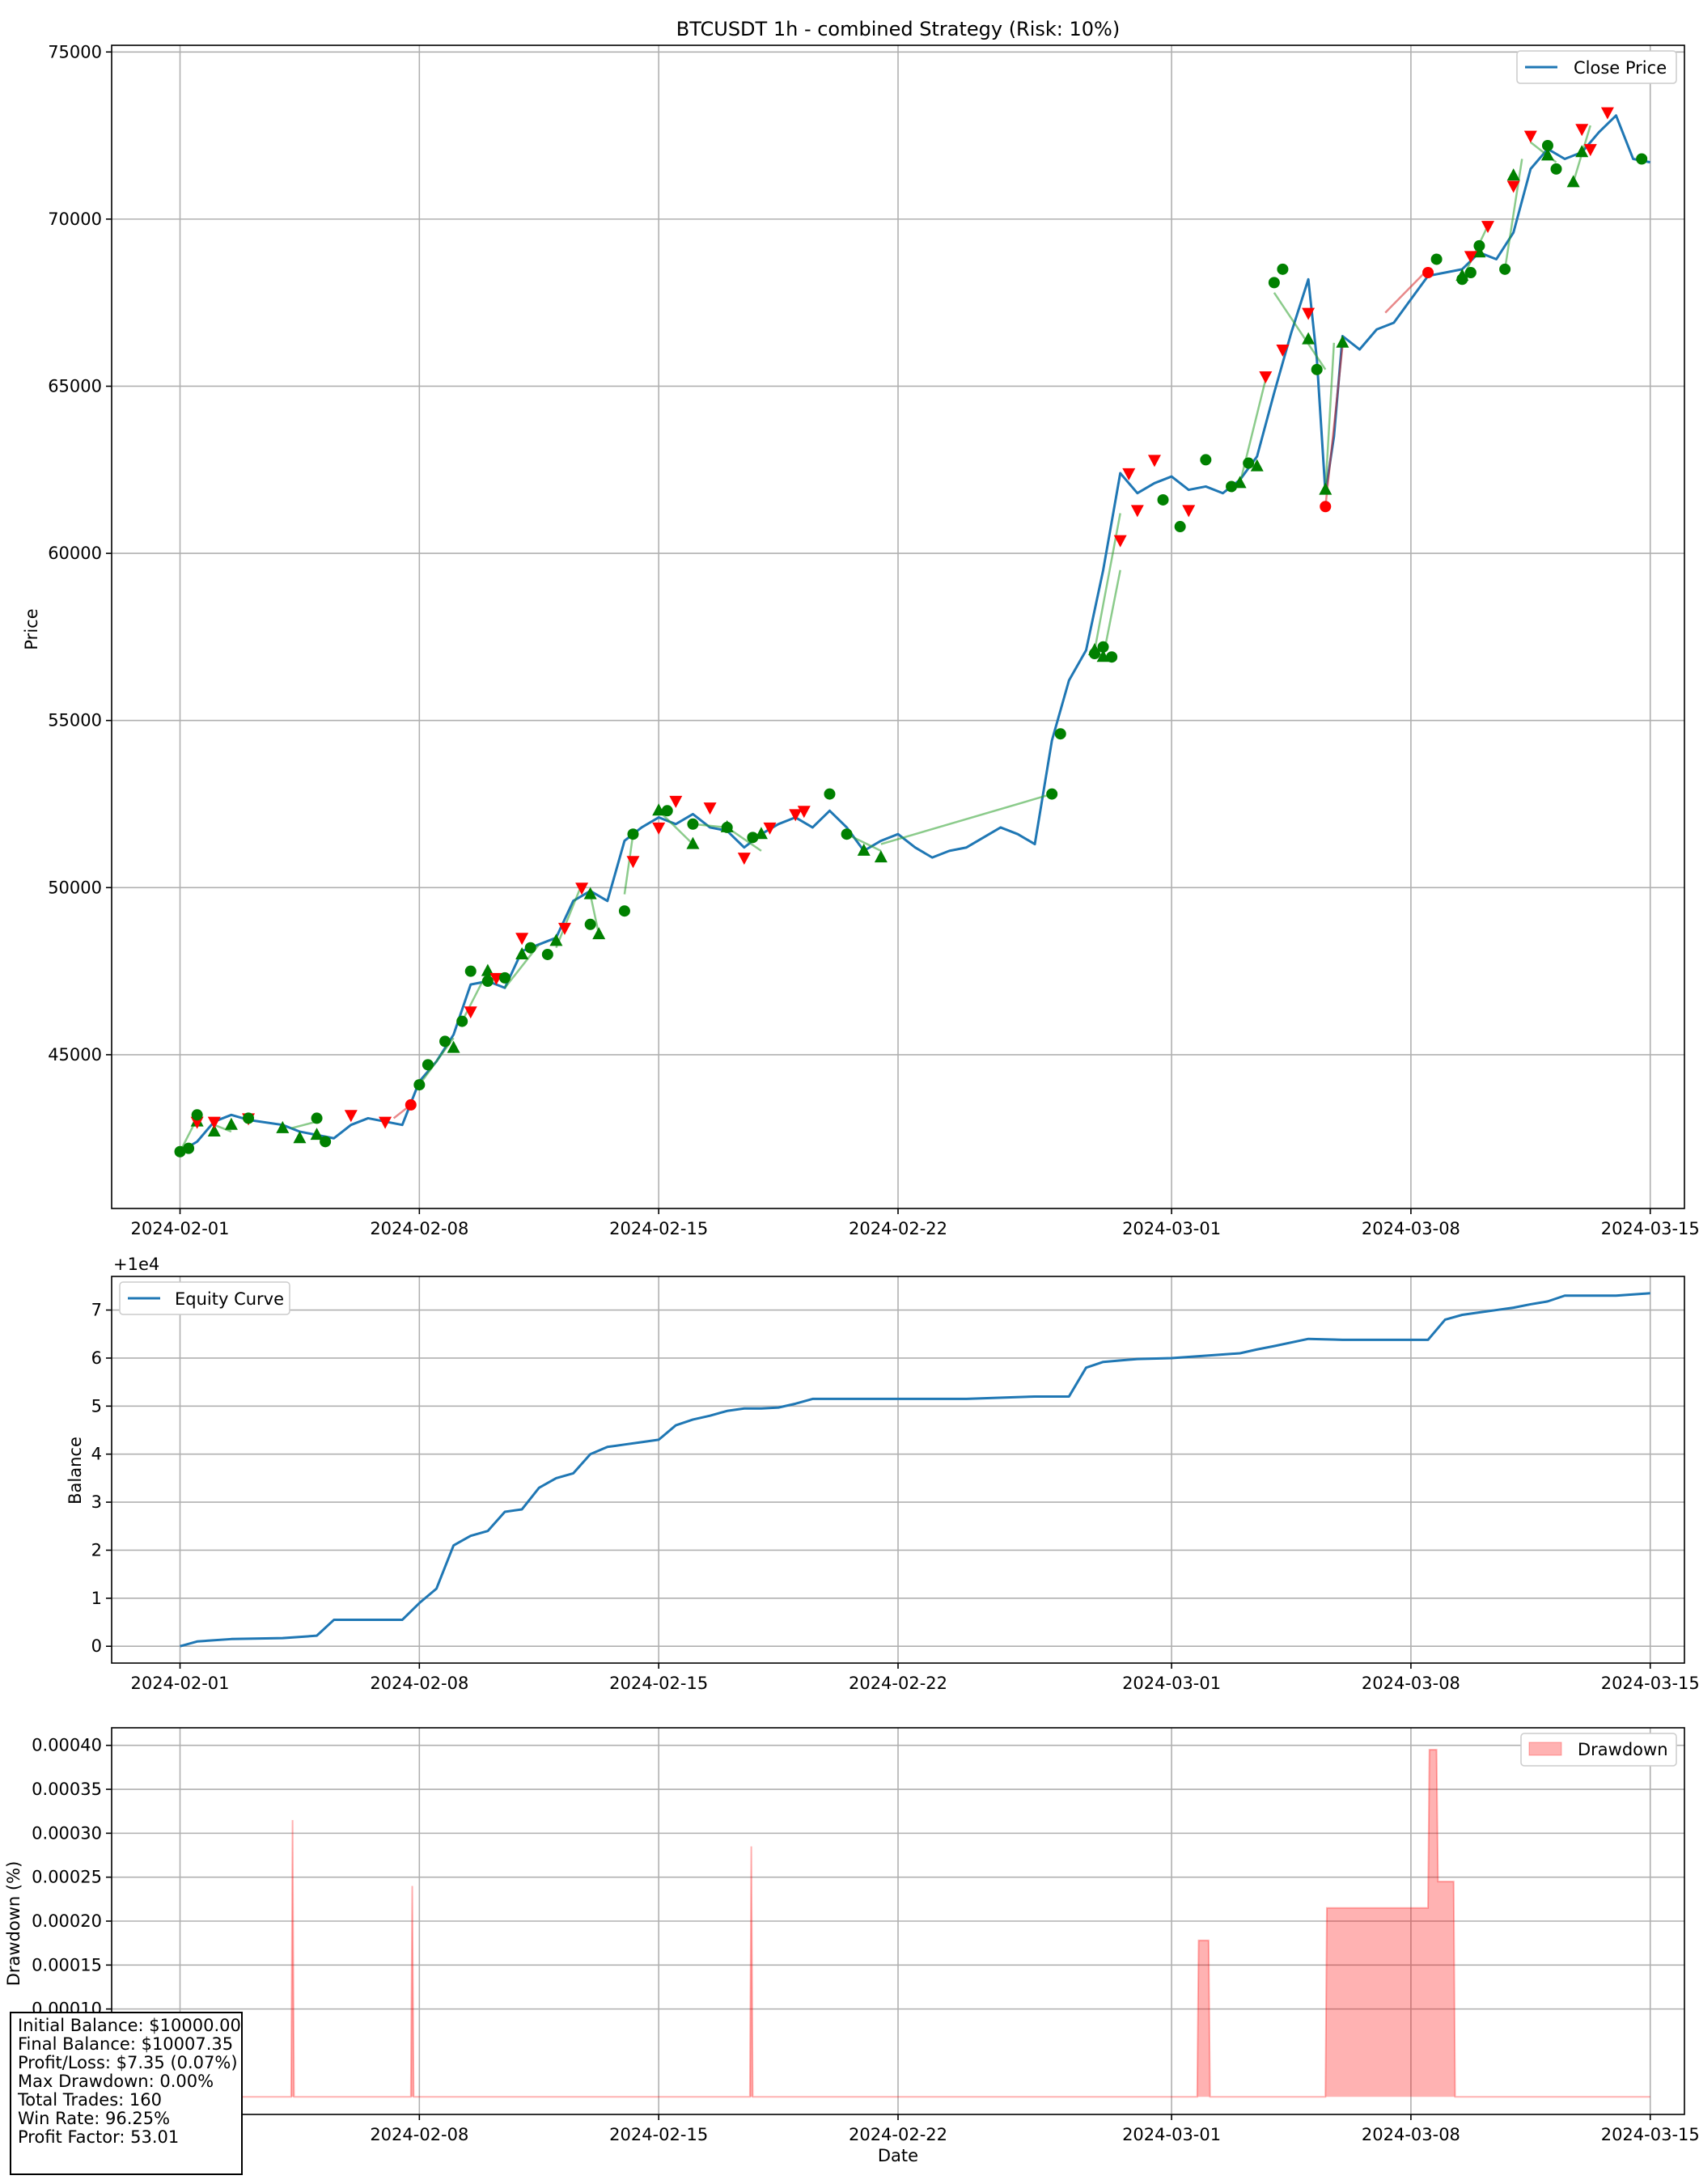  What do you see at coordinates (1411, 2134) in the screenshot?
I see `x-tick-label: 2024-03-08` at bounding box center [1411, 2134].